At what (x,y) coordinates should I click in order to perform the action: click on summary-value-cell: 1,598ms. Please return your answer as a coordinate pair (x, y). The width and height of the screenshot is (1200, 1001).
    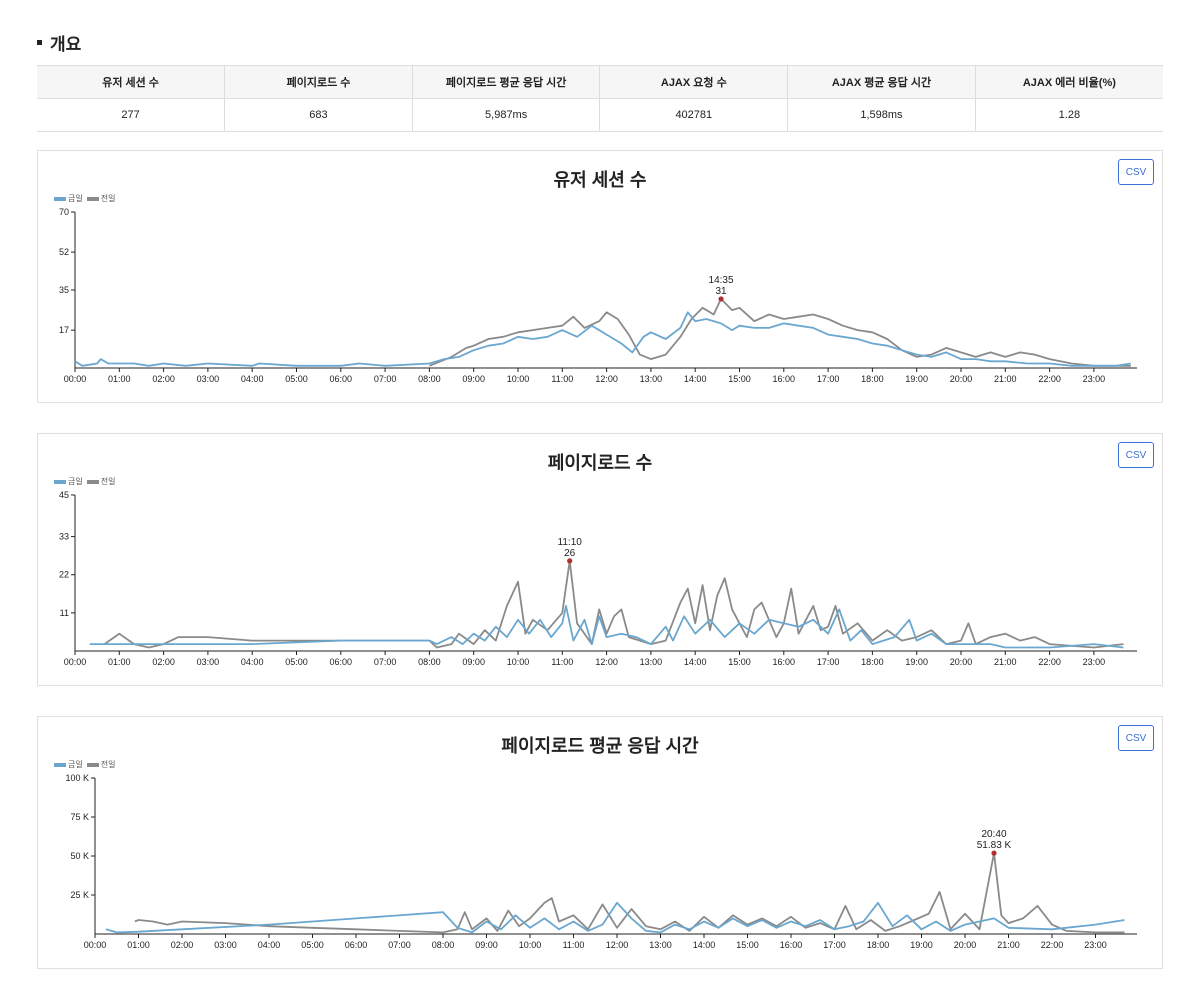
    Looking at the image, I should click on (882, 115).